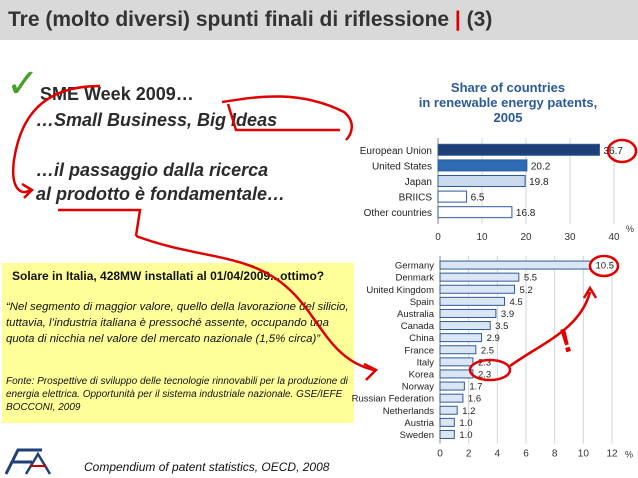 The height and width of the screenshot is (478, 638). What do you see at coordinates (614, 237) in the screenshot?
I see `chart1-tick-label: 40` at bounding box center [614, 237].